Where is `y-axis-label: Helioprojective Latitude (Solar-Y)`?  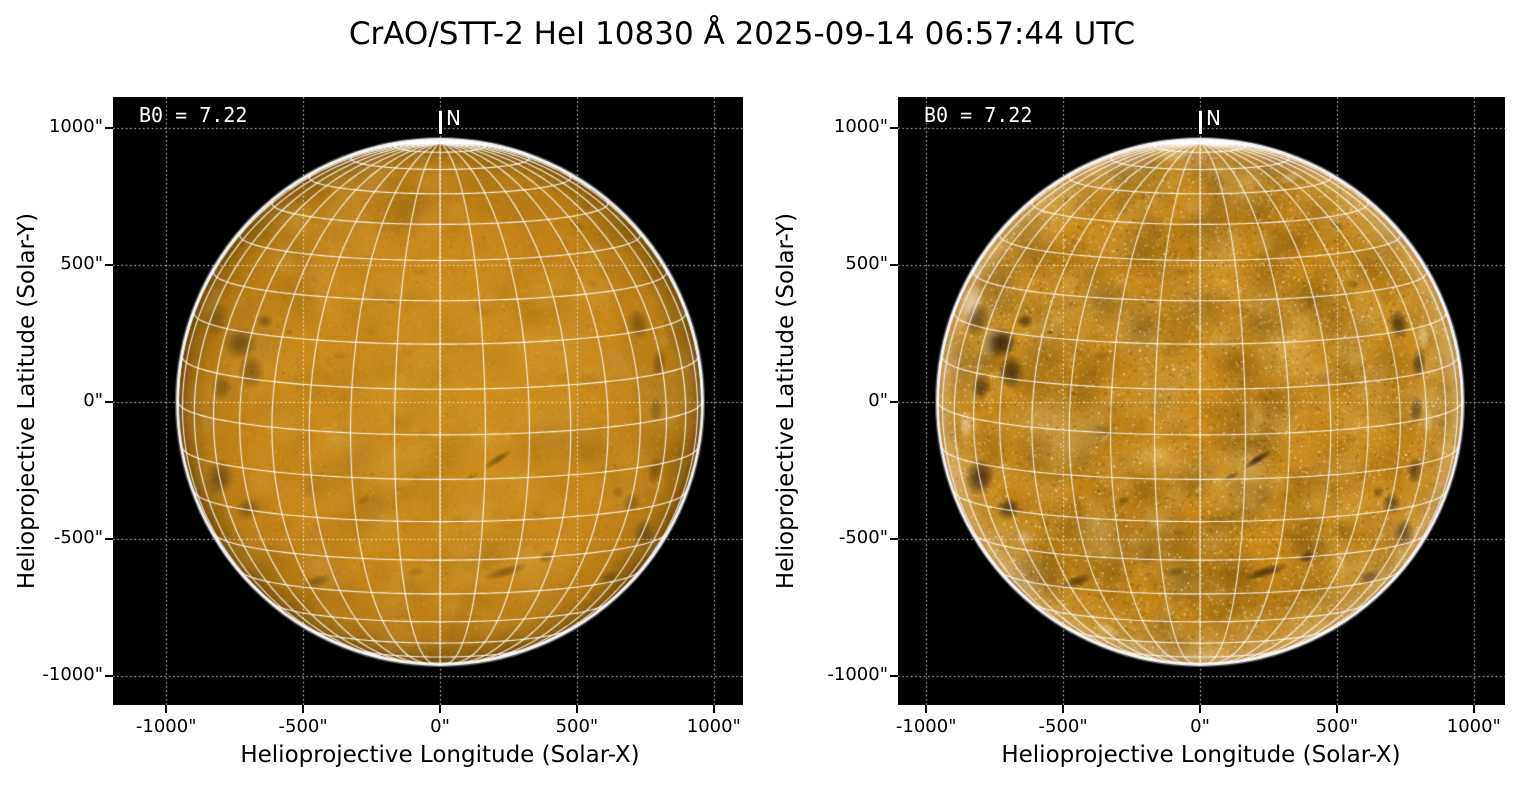 y-axis-label: Helioprojective Latitude (Solar-Y) is located at coordinates (786, 401).